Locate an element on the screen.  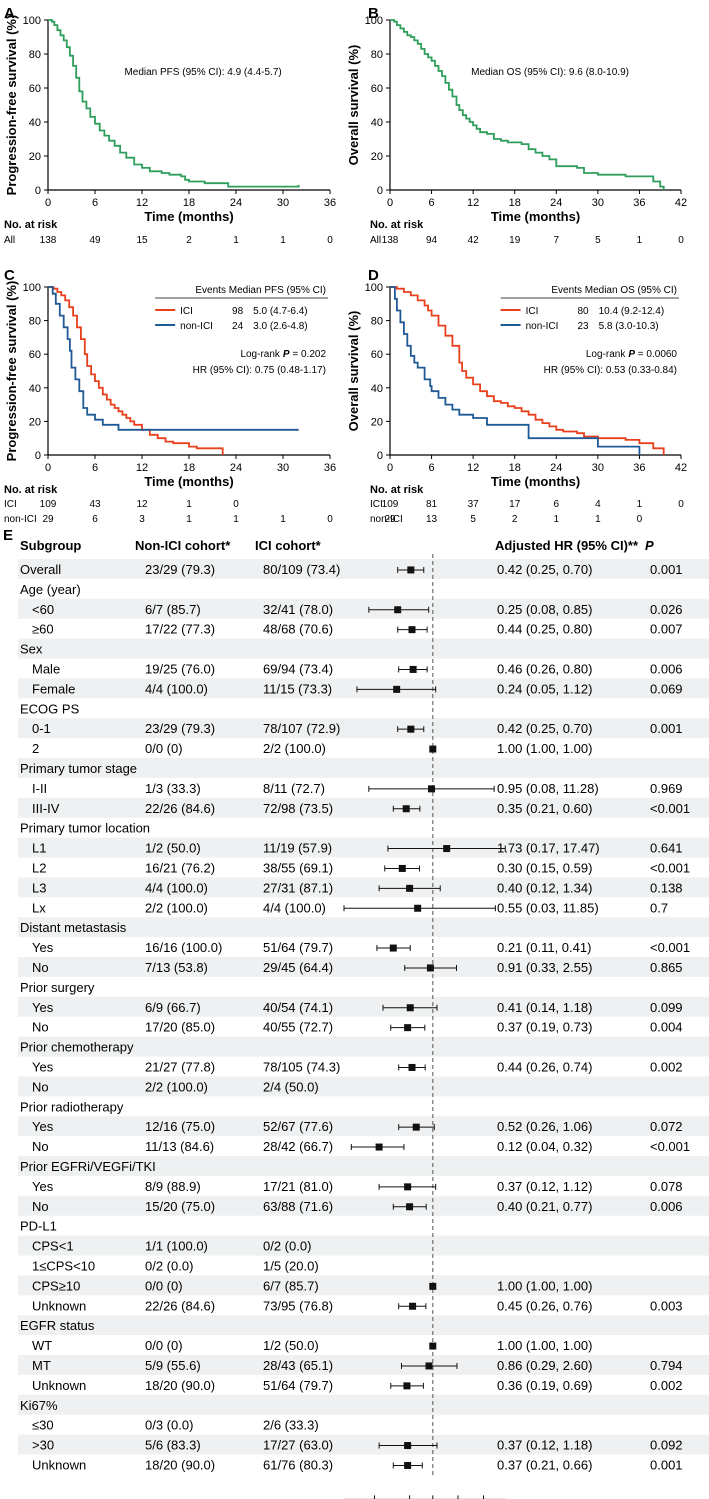
legend-name: ICI is located at coordinates (532, 311).